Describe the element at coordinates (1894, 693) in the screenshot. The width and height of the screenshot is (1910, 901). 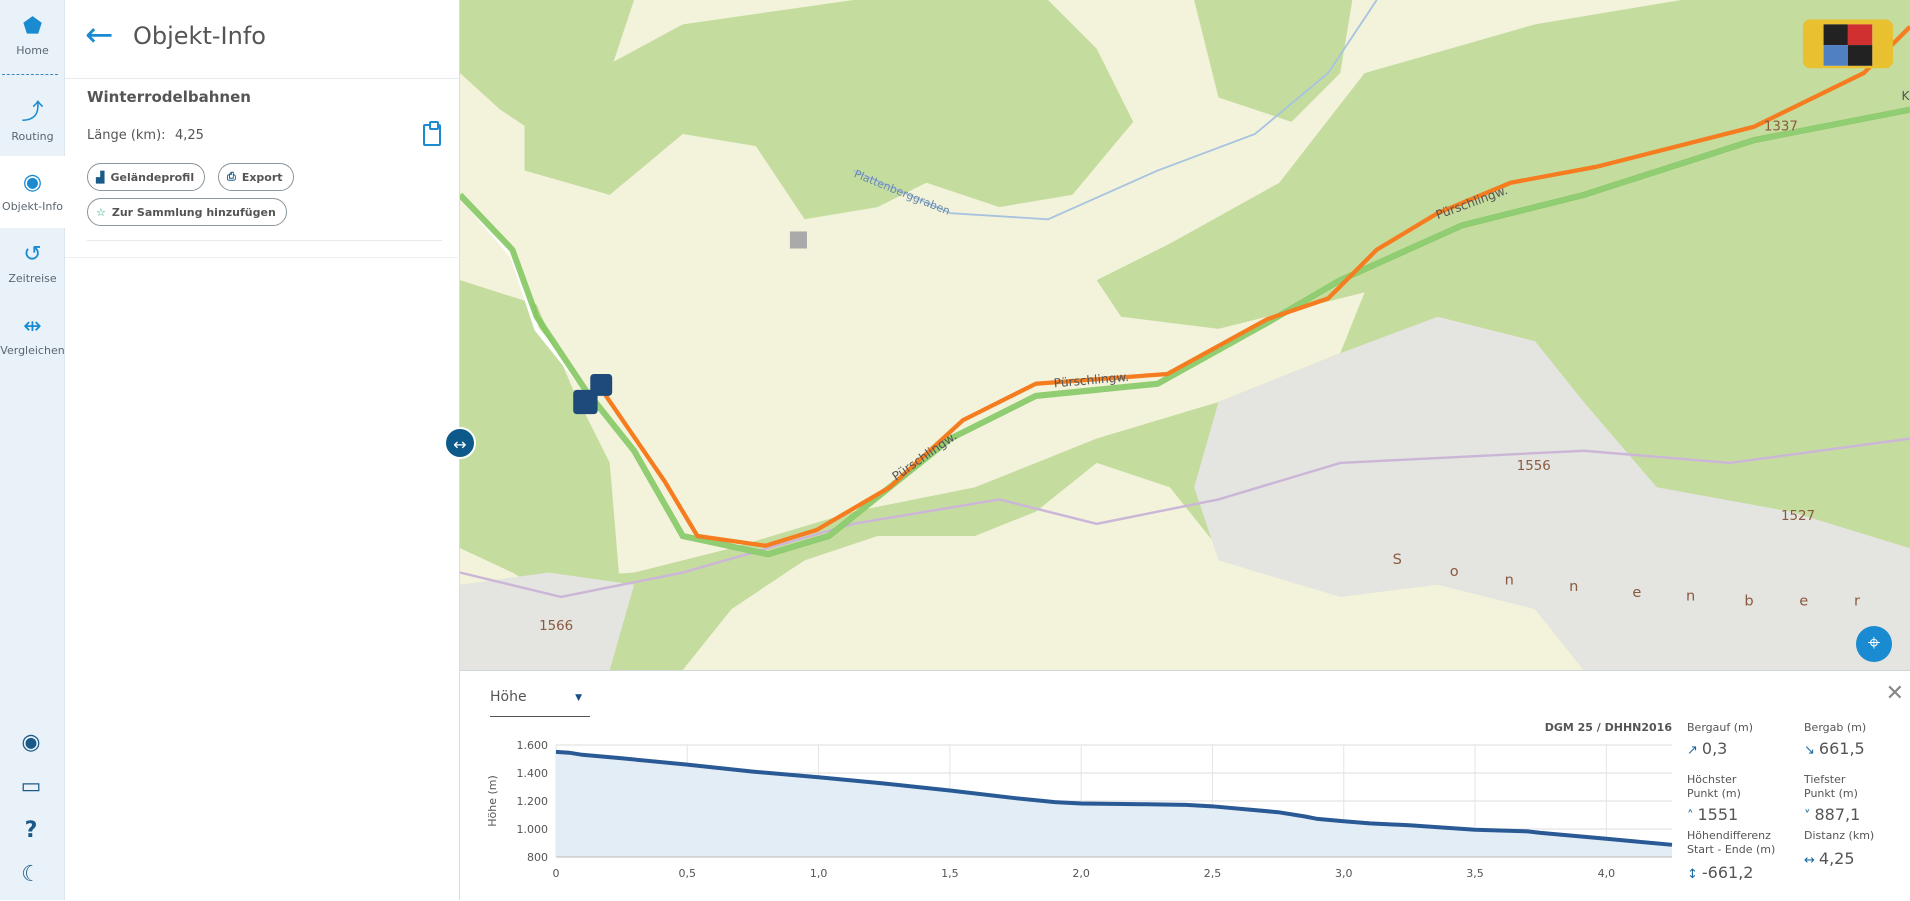
I see `close-icon: ✕` at that location.